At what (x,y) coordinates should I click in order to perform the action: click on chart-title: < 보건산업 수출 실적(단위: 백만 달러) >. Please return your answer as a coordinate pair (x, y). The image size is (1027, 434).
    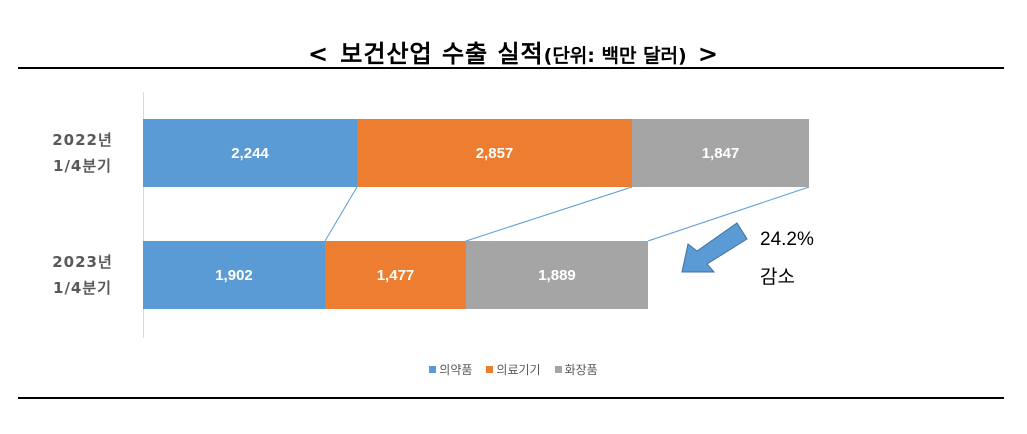
    Looking at the image, I should click on (513, 51).